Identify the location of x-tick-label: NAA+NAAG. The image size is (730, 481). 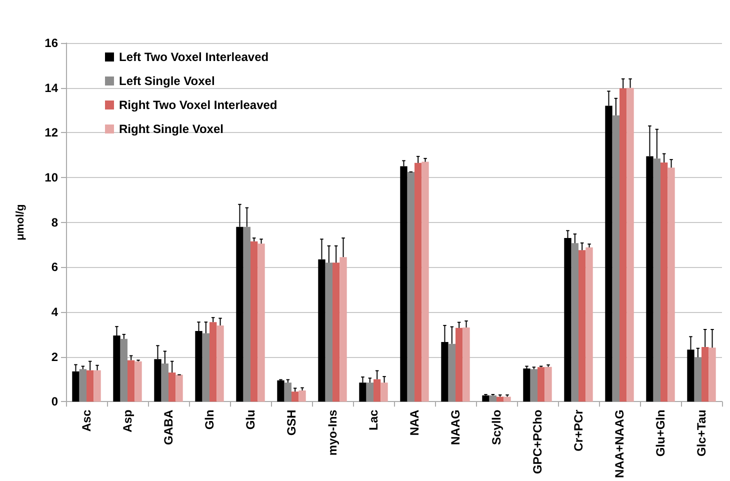
(619, 444).